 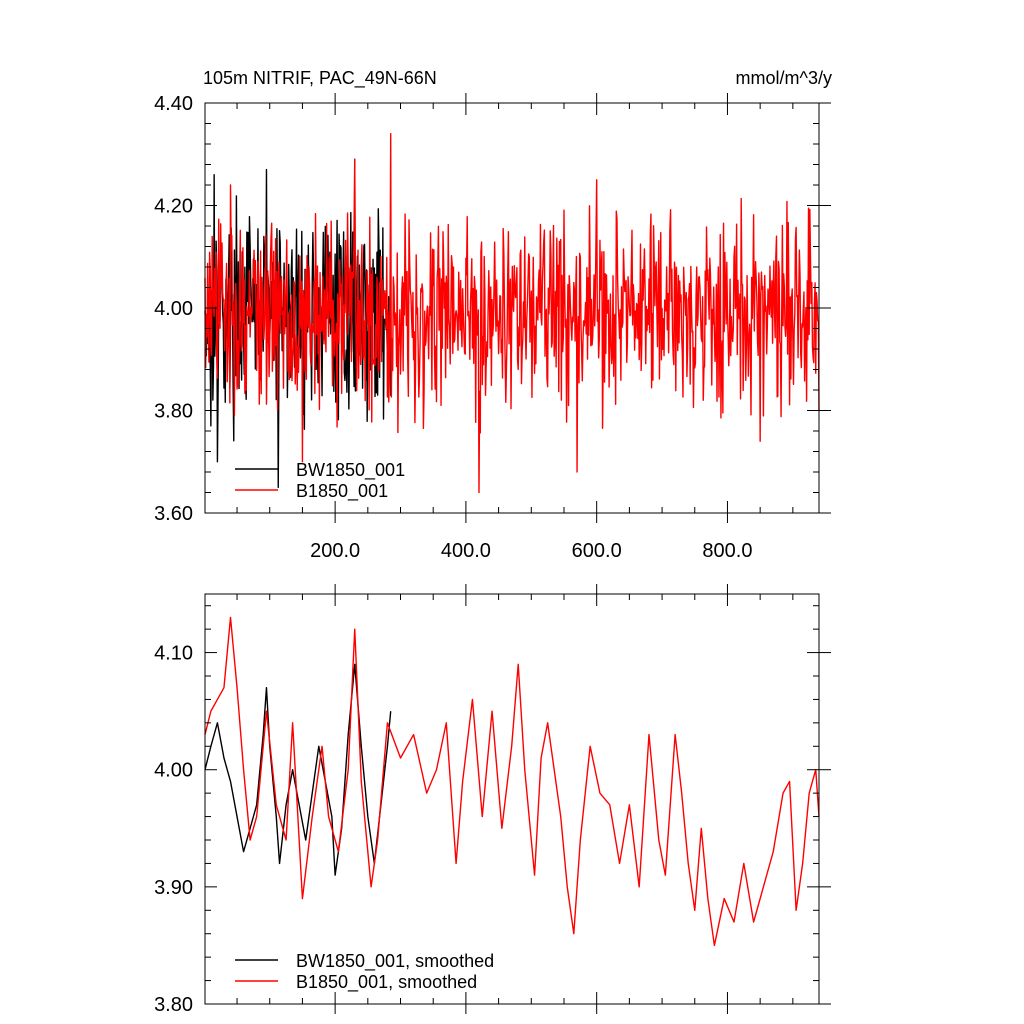 I want to click on chart-title: 105m NITRIF, PAC_49N-66N, so click(x=320, y=78).